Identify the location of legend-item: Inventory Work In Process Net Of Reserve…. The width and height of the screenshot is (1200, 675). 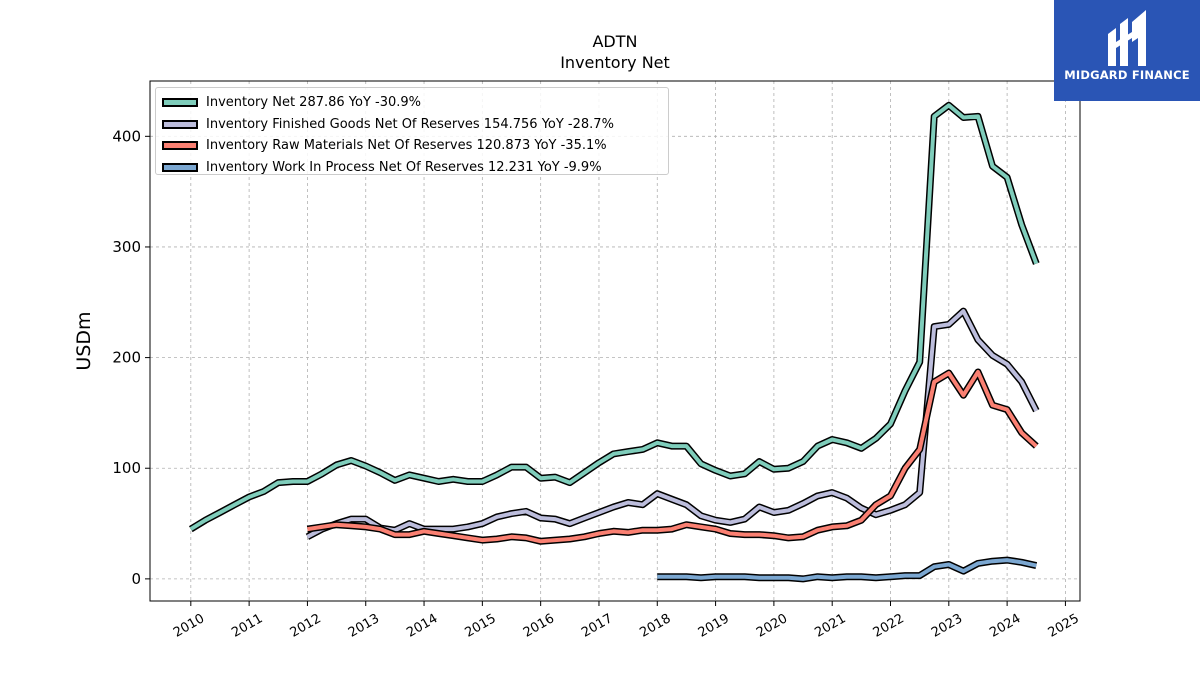
(414, 168).